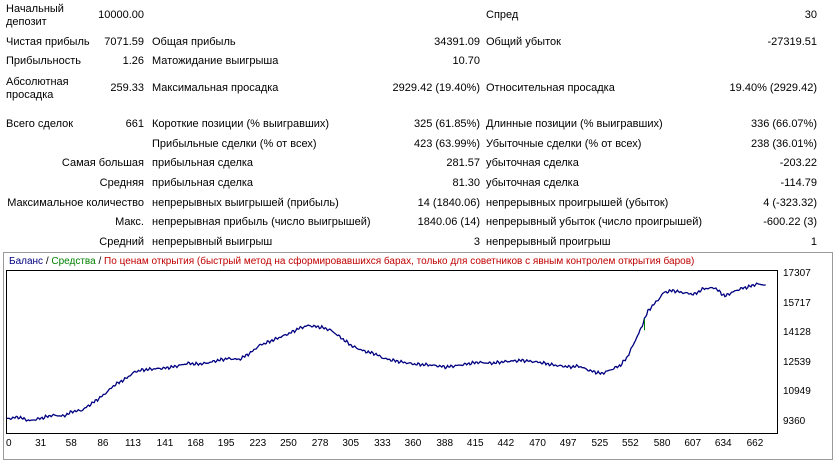  What do you see at coordinates (574, 124) in the screenshot?
I see `long-positions-label: Длинные позиции (% выигравших)` at bounding box center [574, 124].